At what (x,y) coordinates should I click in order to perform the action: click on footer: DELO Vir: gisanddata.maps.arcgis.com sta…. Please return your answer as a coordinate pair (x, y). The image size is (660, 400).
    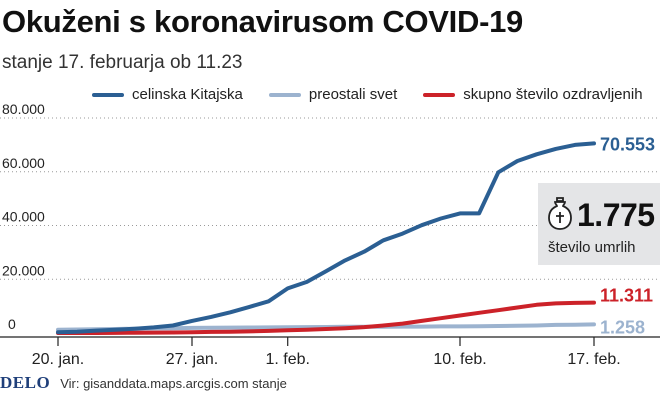
    Looking at the image, I should click on (143, 383).